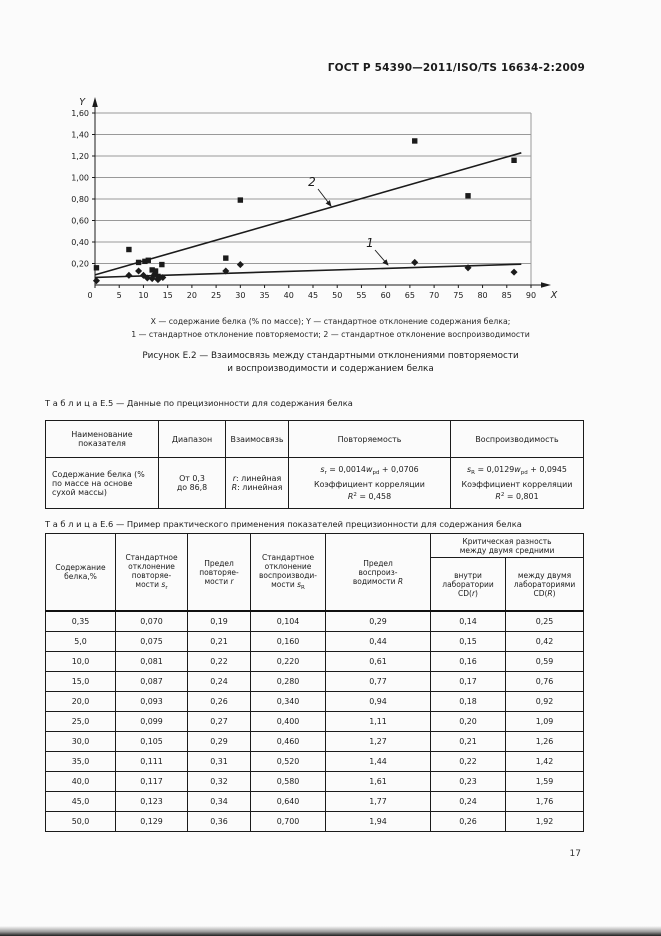 This screenshot has height=936, width=661. What do you see at coordinates (575, 854) in the screenshot?
I see `page-number: 17` at bounding box center [575, 854].